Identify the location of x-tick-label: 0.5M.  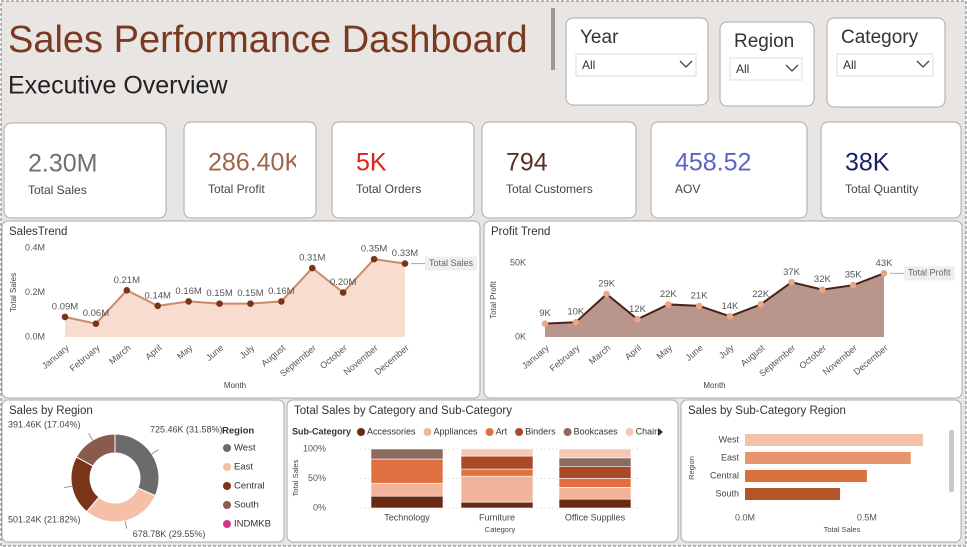
(867, 517).